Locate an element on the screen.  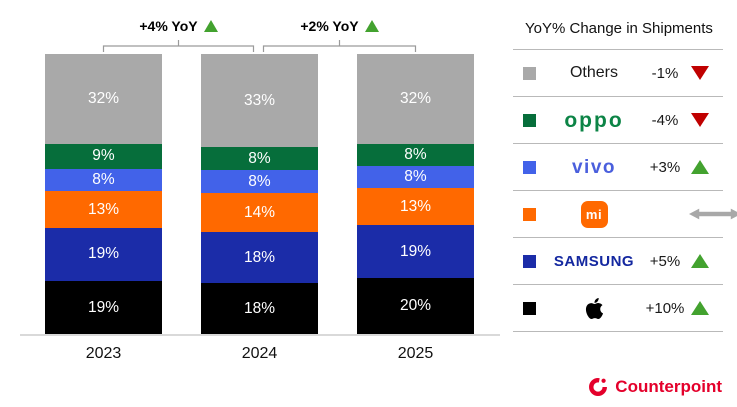
category-label-2024: 2024 is located at coordinates (259, 353).